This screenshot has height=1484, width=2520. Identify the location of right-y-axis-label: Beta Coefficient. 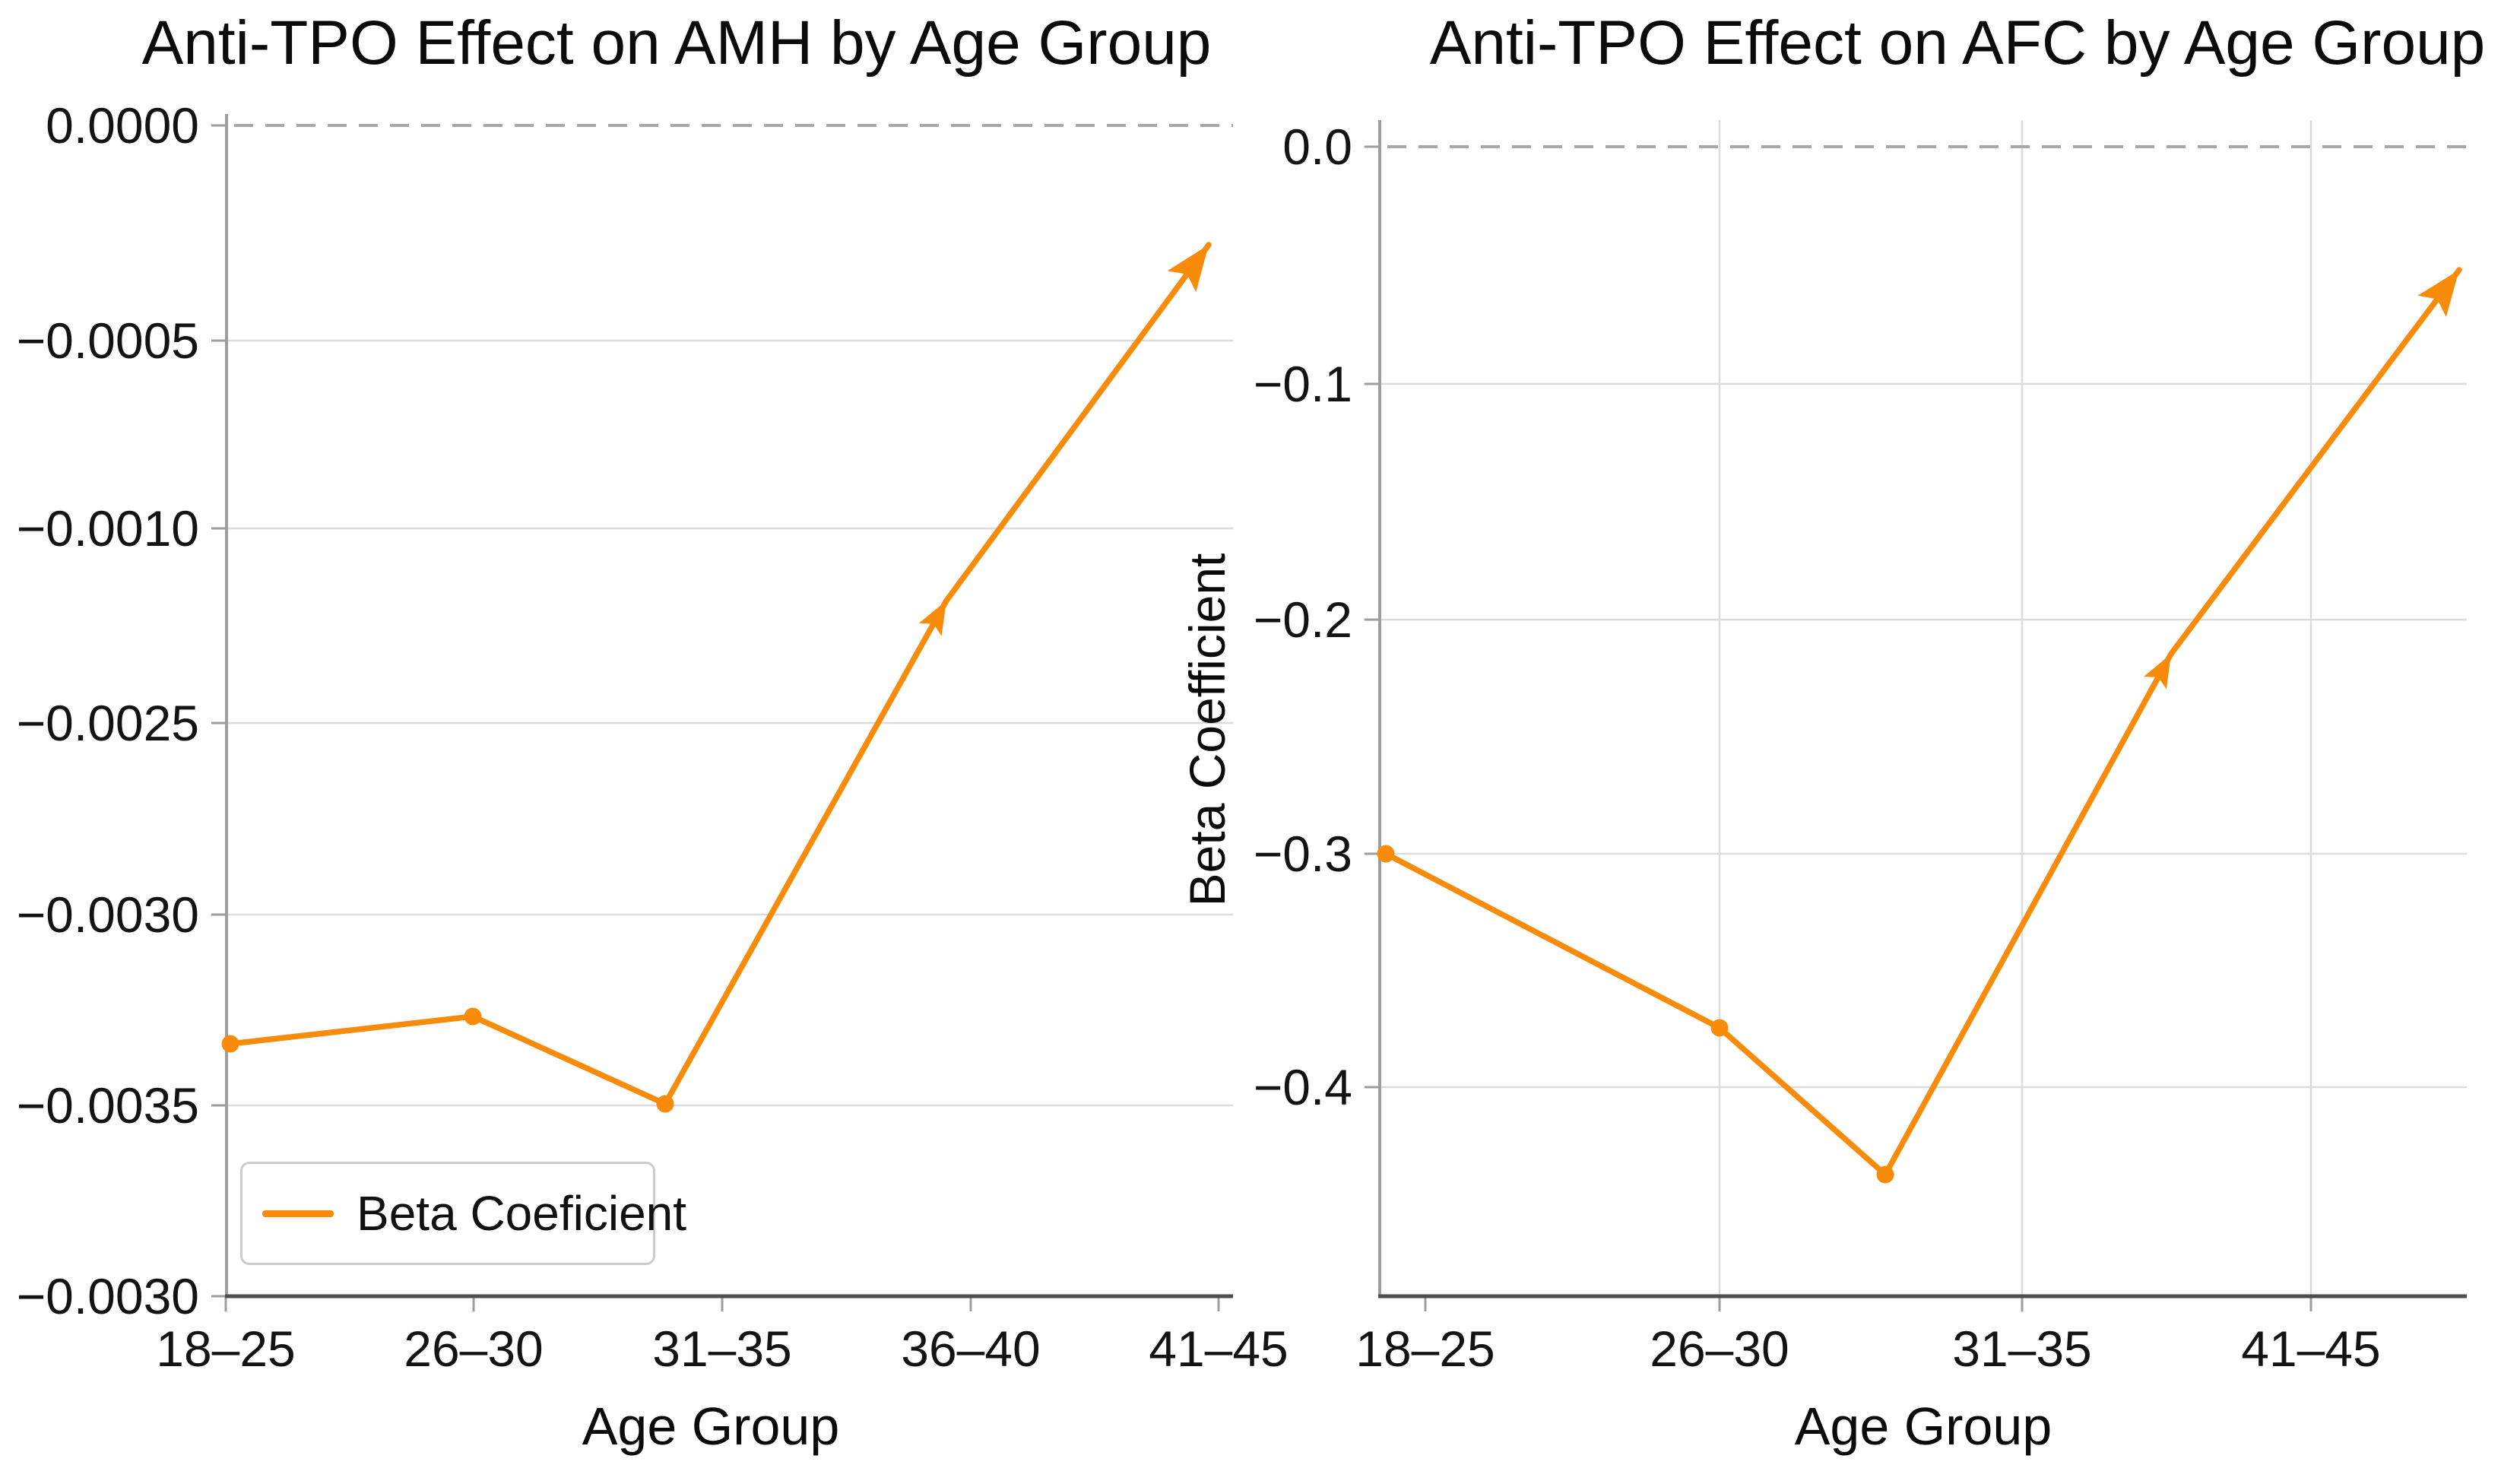
(1207, 730).